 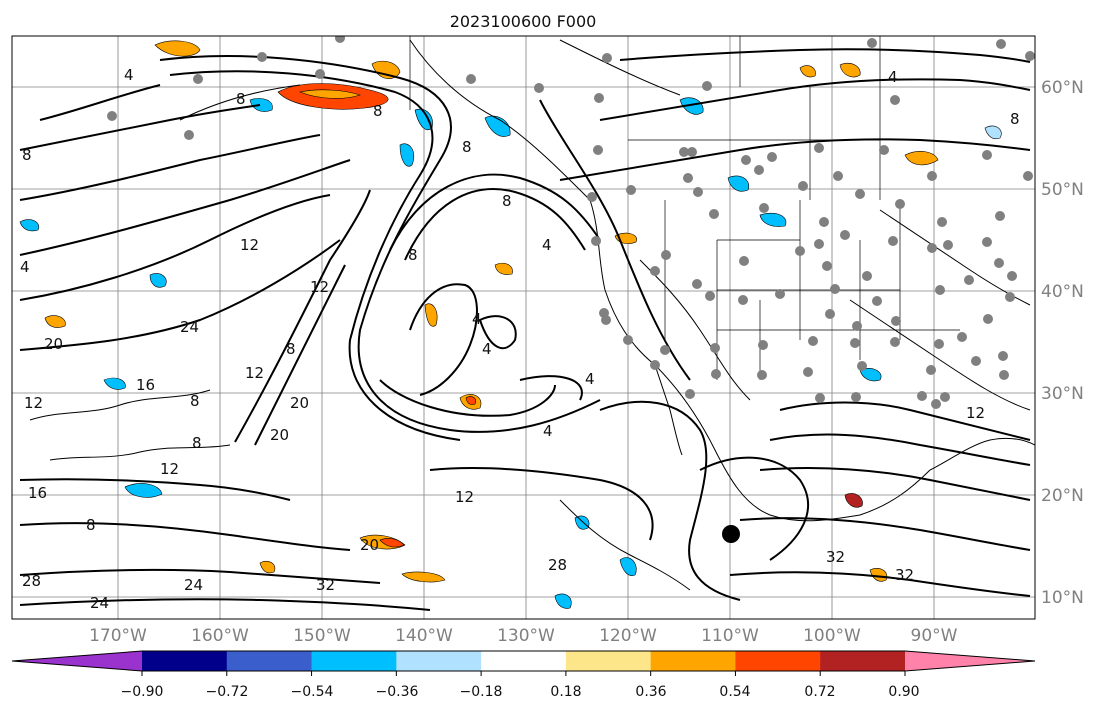 What do you see at coordinates (734, 692) in the screenshot?
I see `colorbar-tick-label: 0.54` at bounding box center [734, 692].